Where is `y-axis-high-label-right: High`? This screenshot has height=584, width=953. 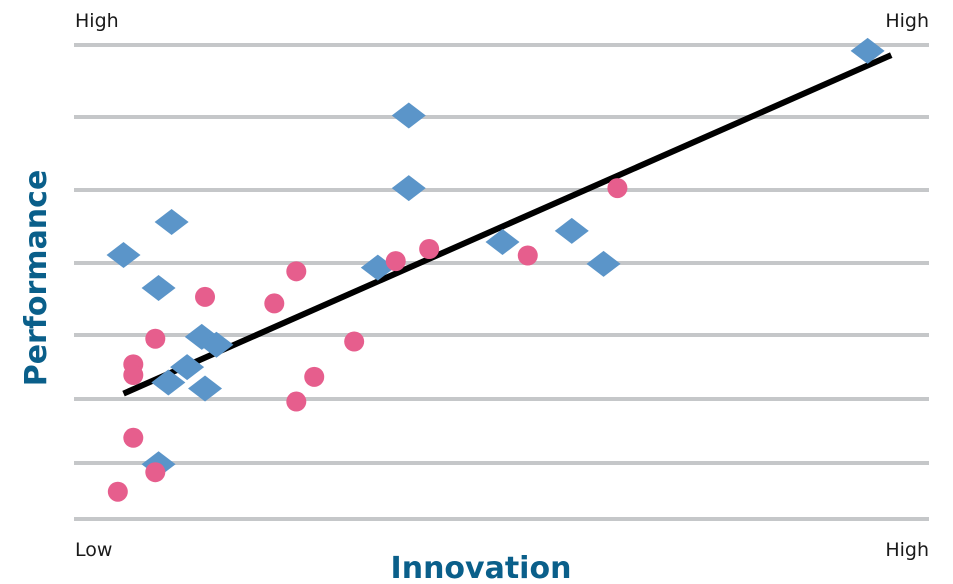
y-axis-high-label-right: High is located at coordinates (907, 21).